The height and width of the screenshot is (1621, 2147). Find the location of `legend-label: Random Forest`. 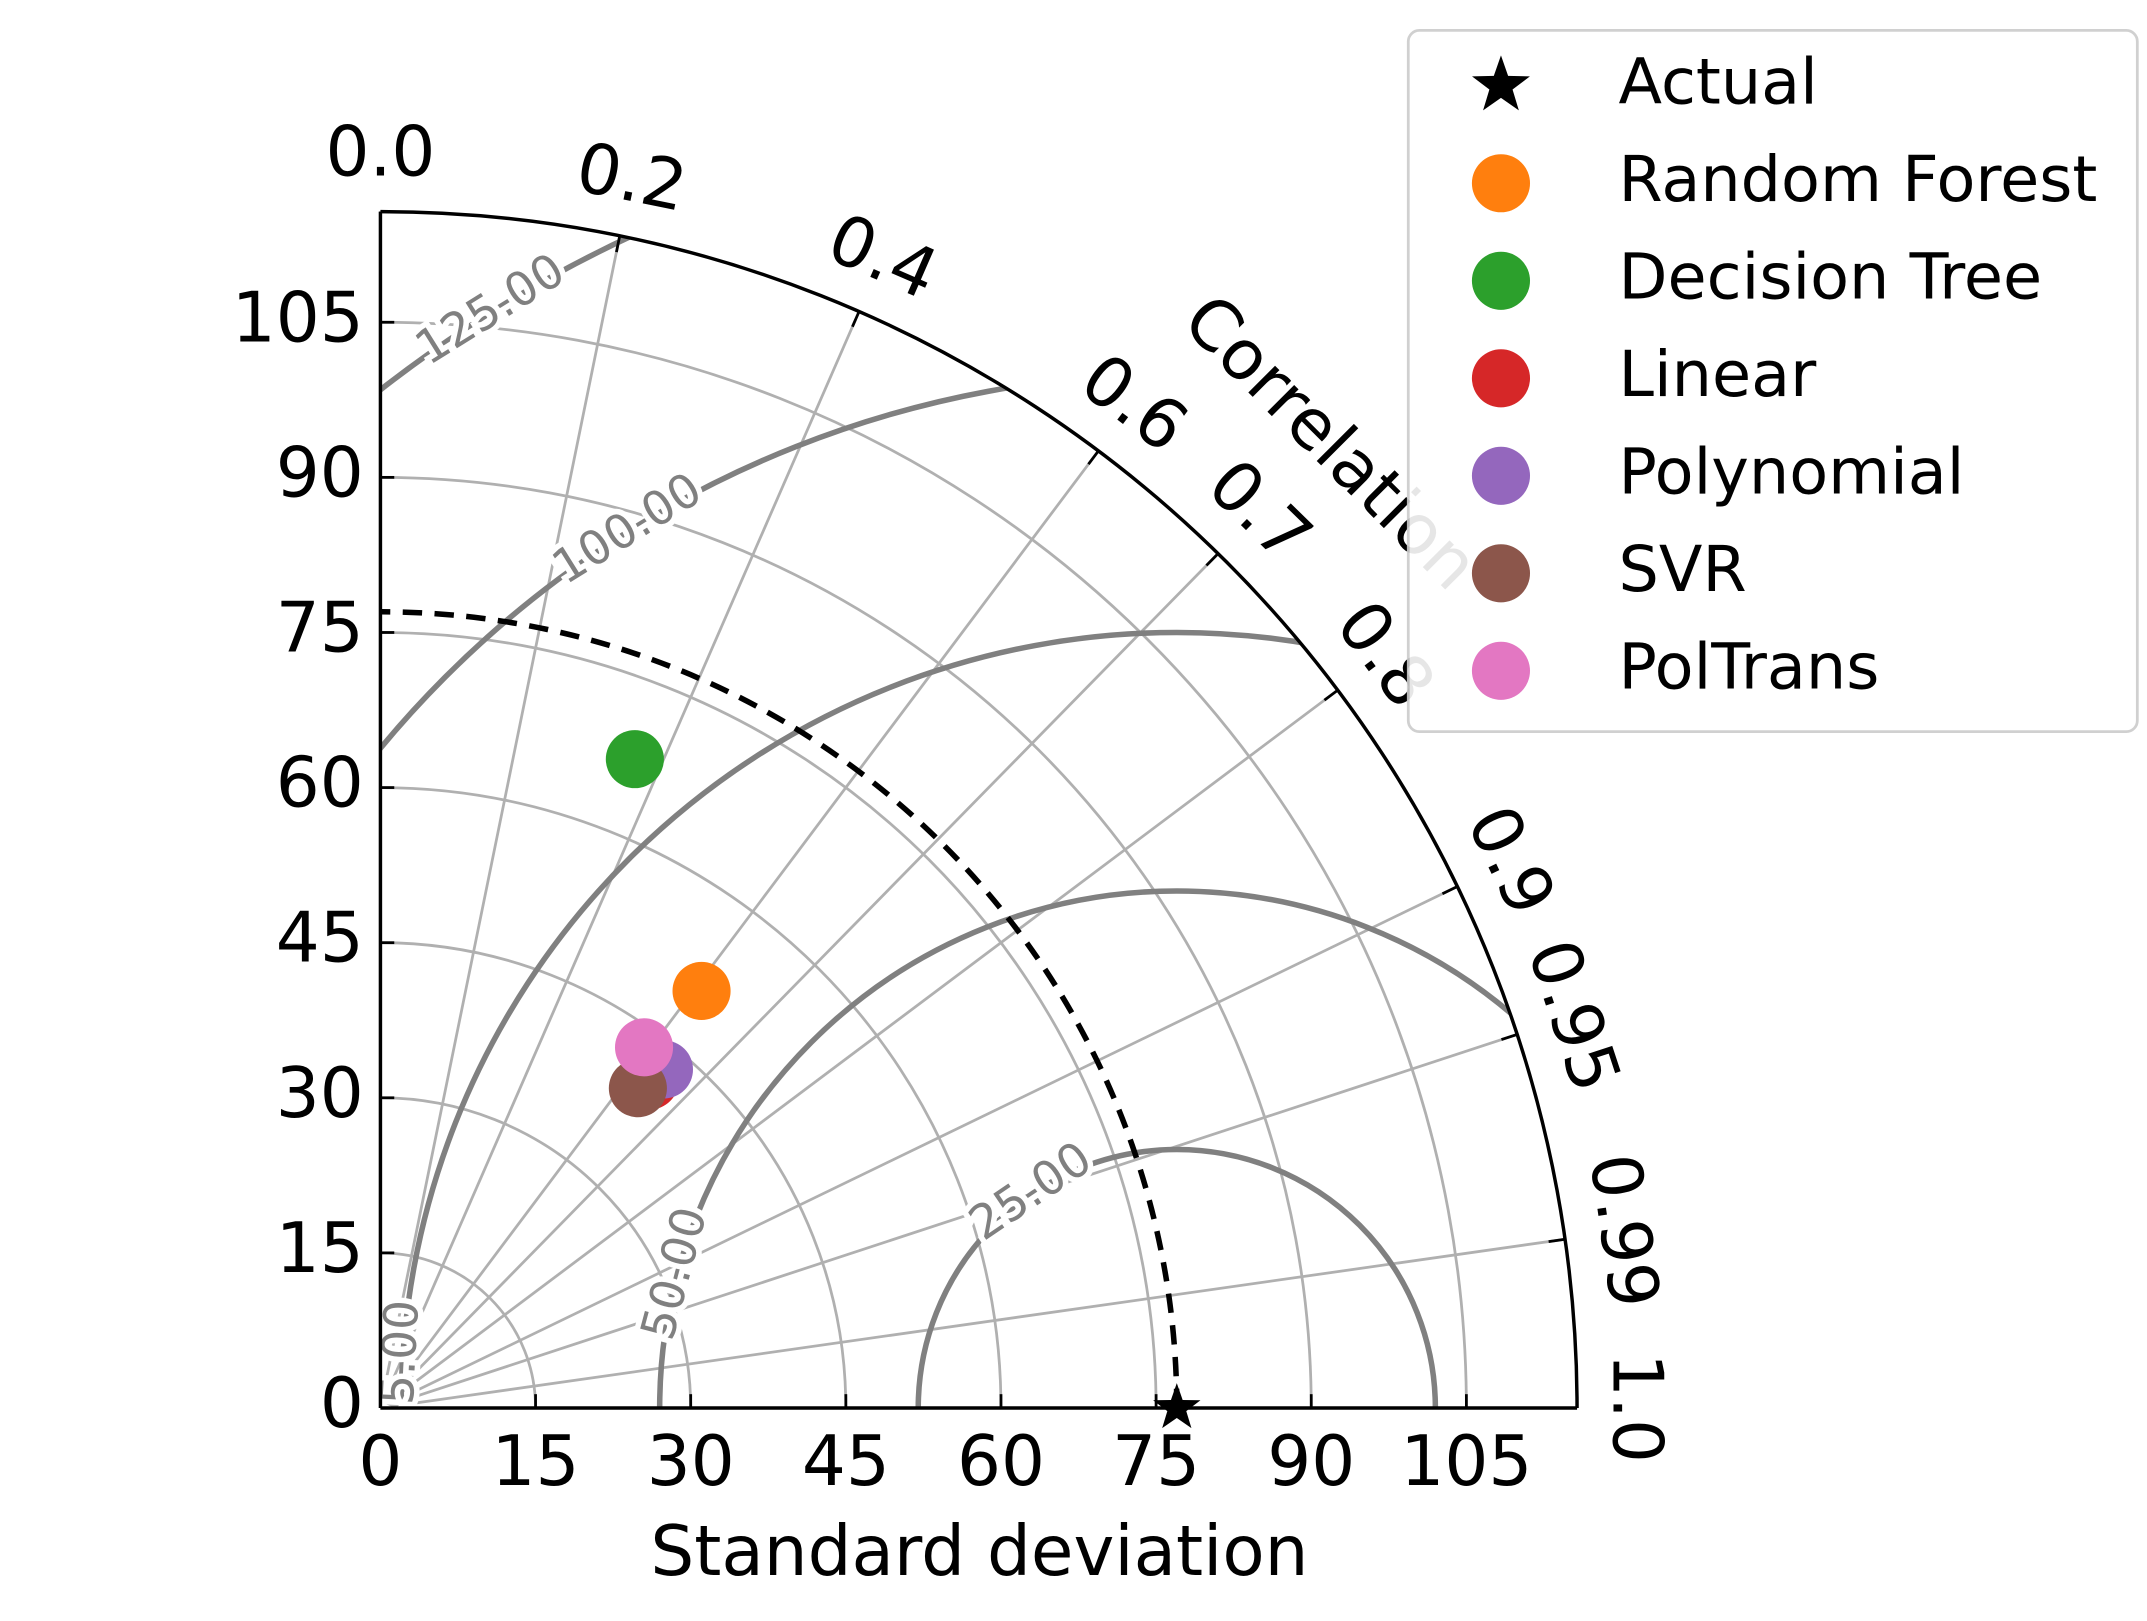

legend-label: Random Forest is located at coordinates (1858, 180).